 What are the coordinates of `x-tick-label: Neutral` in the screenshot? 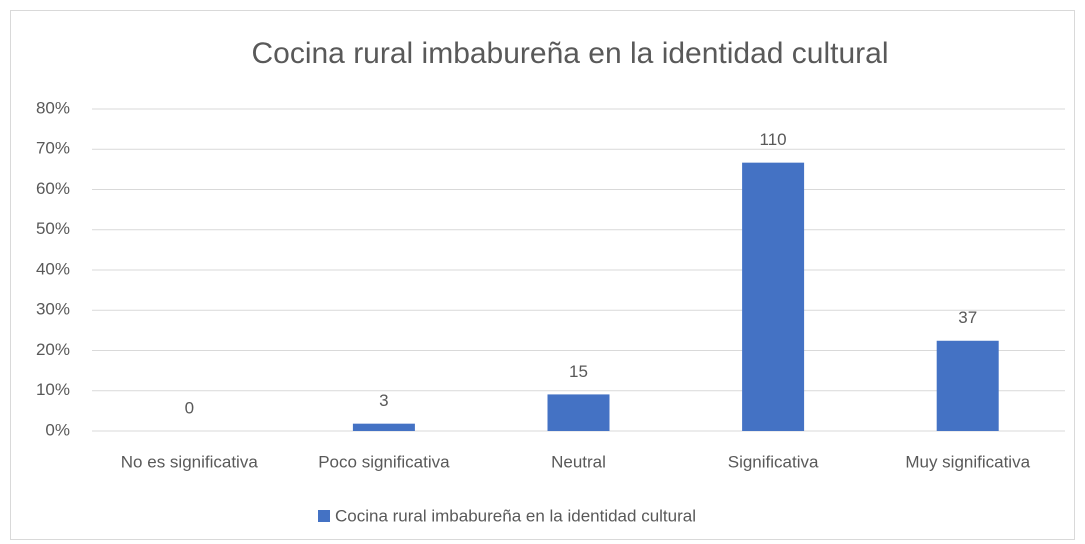 It's located at (578, 461).